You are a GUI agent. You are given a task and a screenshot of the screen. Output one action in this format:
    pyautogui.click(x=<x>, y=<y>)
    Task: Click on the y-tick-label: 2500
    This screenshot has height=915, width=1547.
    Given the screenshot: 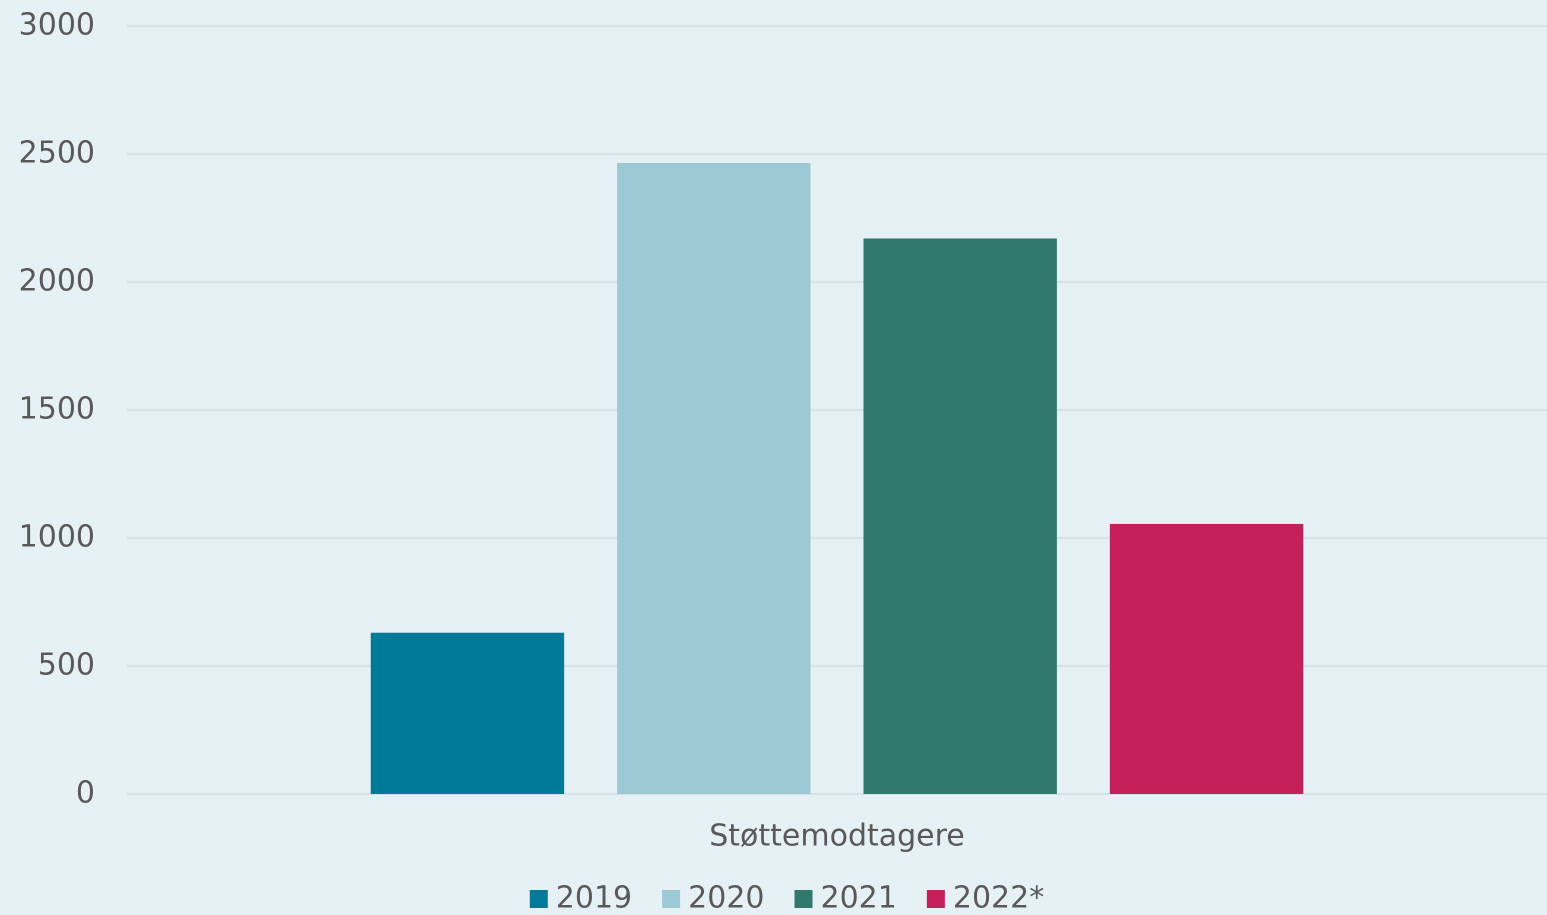 What is the action you would take?
    pyautogui.click(x=57, y=153)
    